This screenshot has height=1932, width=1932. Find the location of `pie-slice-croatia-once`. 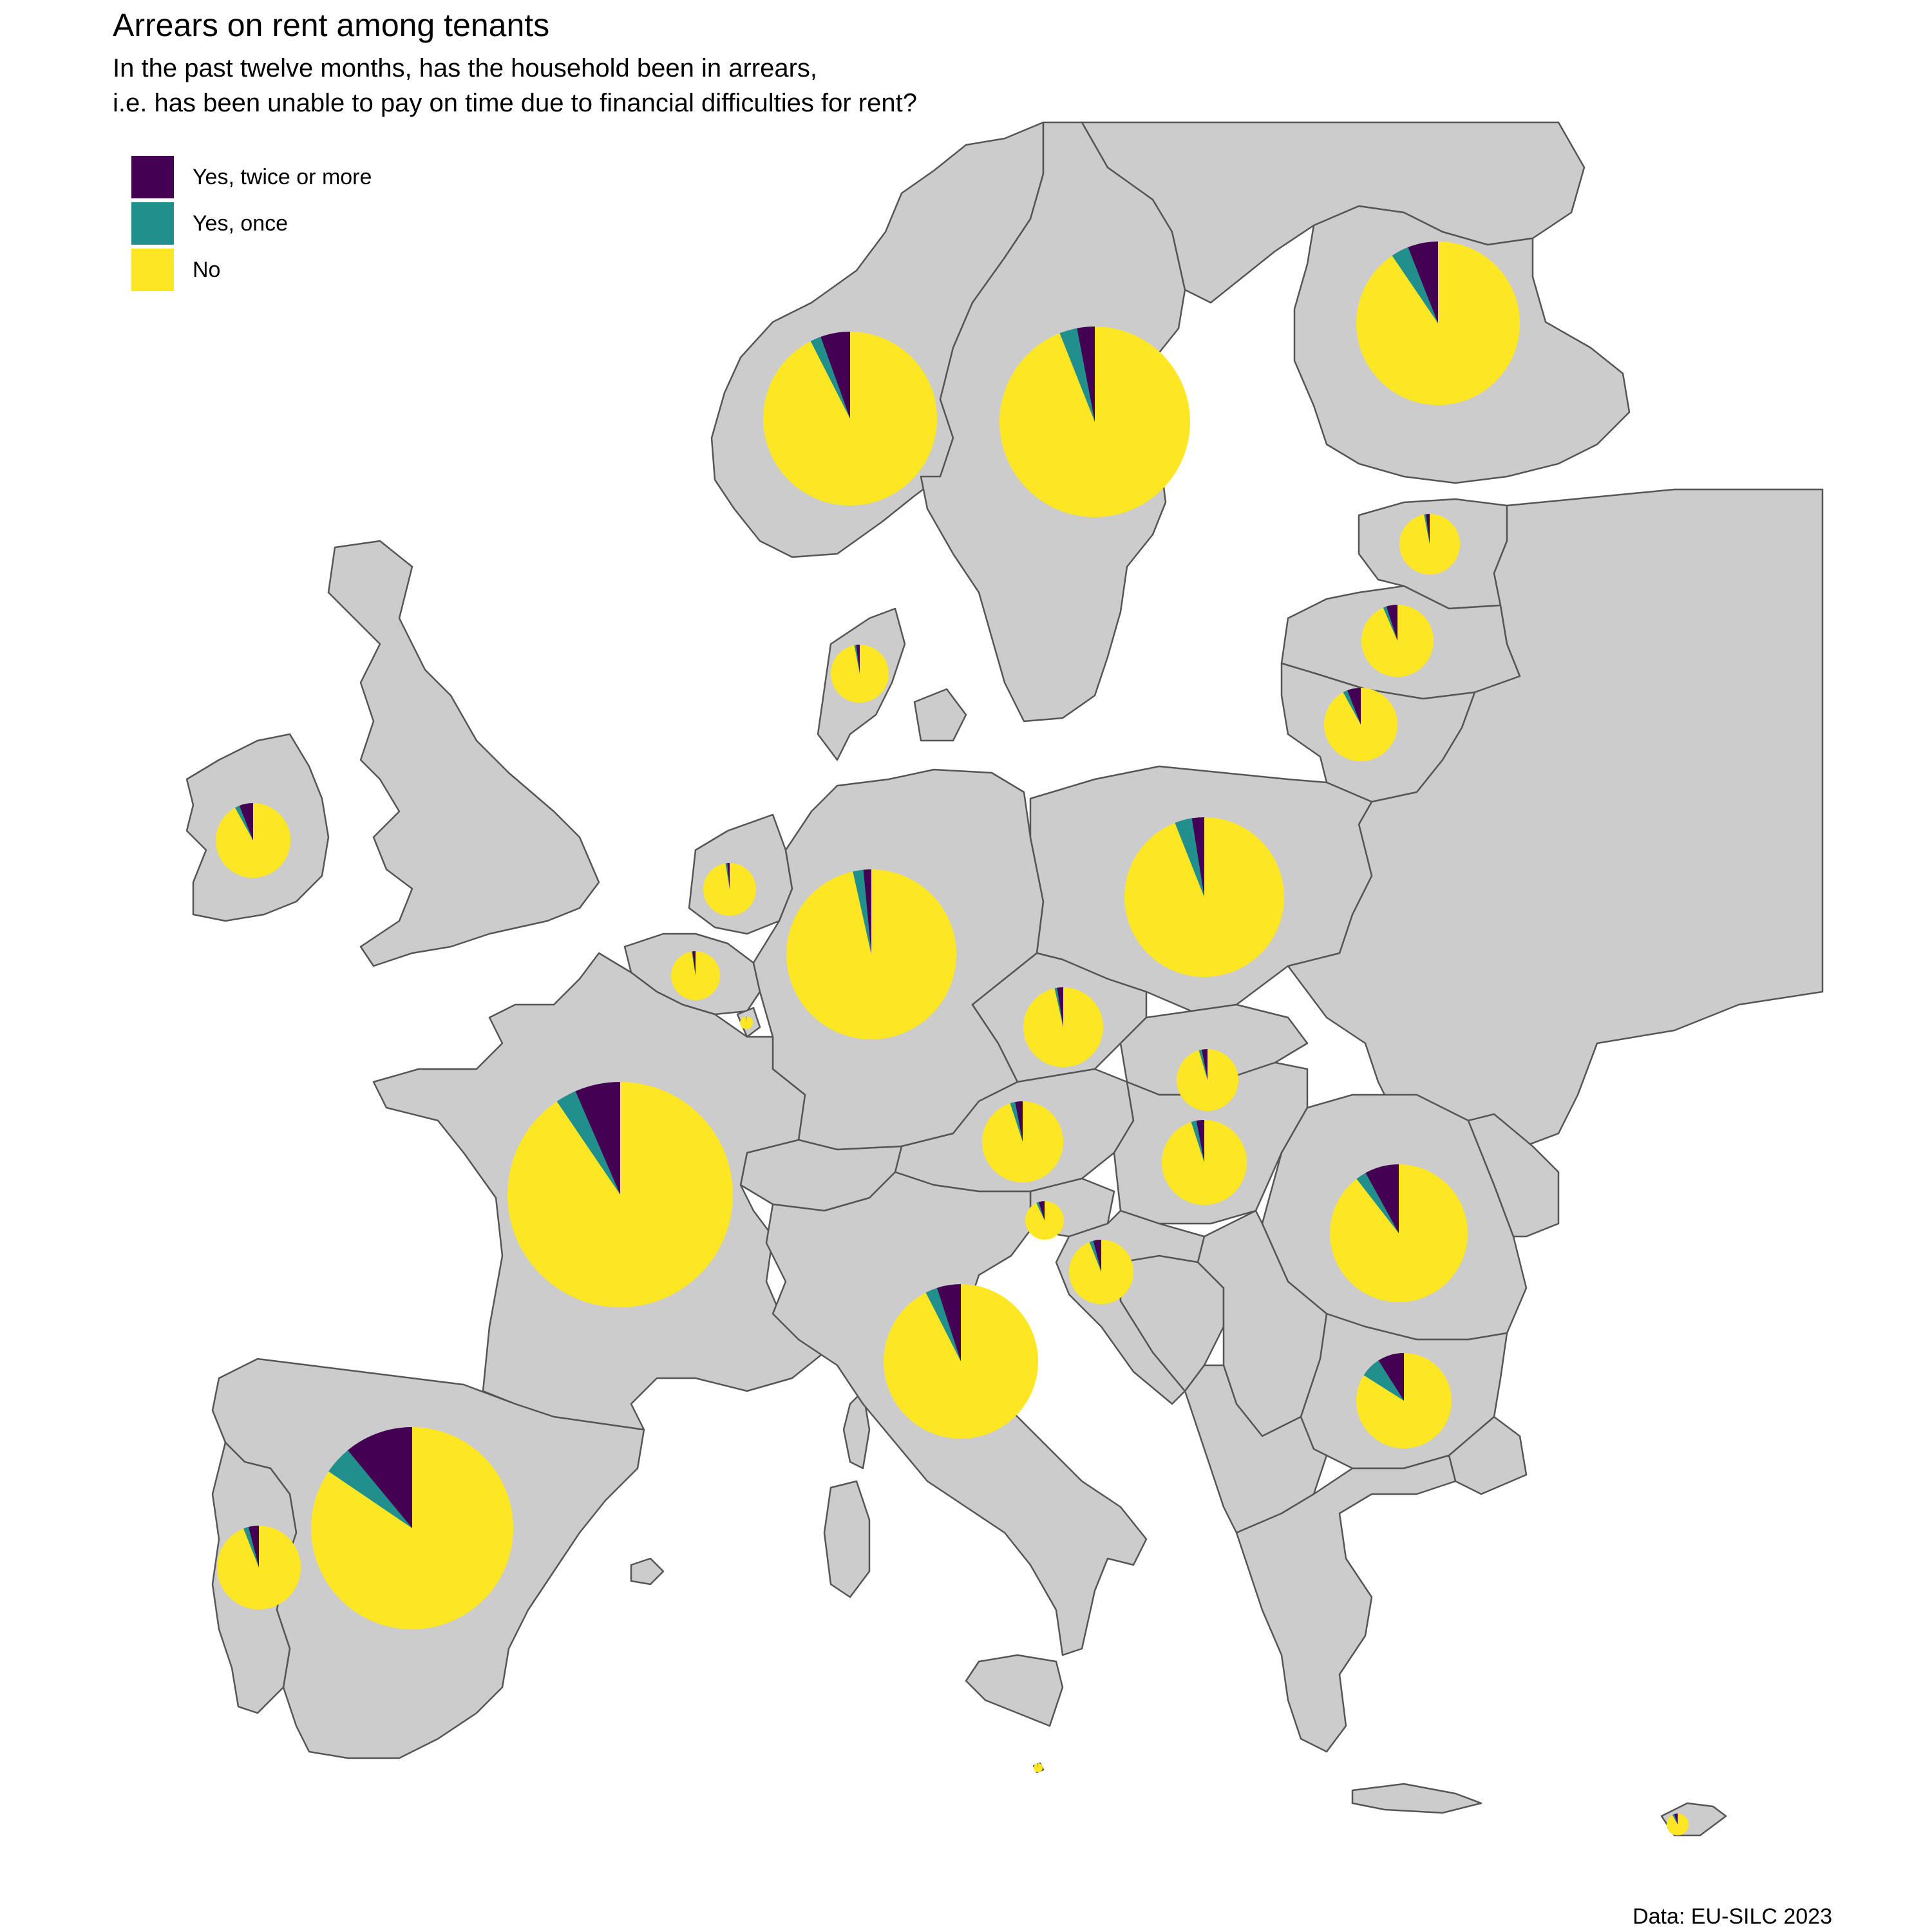

pie-slice-croatia-once is located at coordinates (1095, 1256).